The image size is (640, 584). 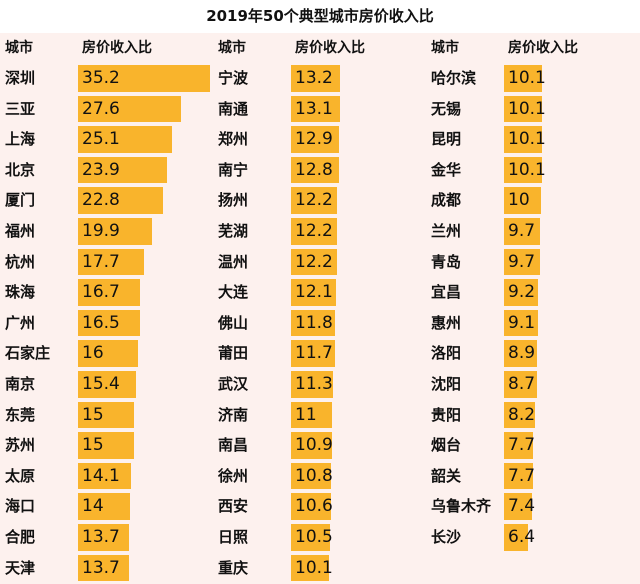 I want to click on city-name: 南昌, so click(x=233, y=445).